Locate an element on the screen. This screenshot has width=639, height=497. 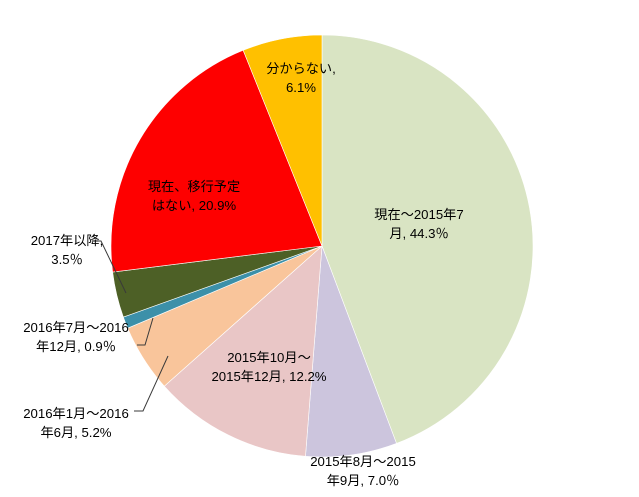
leader-line-group is located at coordinates (130, 326).